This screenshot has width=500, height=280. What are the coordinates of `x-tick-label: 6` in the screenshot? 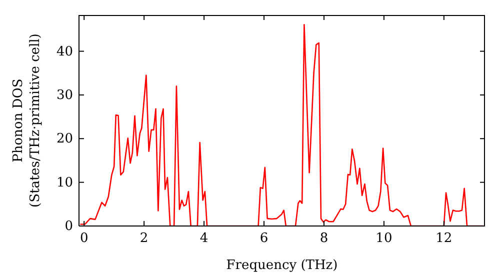 It's located at (264, 238).